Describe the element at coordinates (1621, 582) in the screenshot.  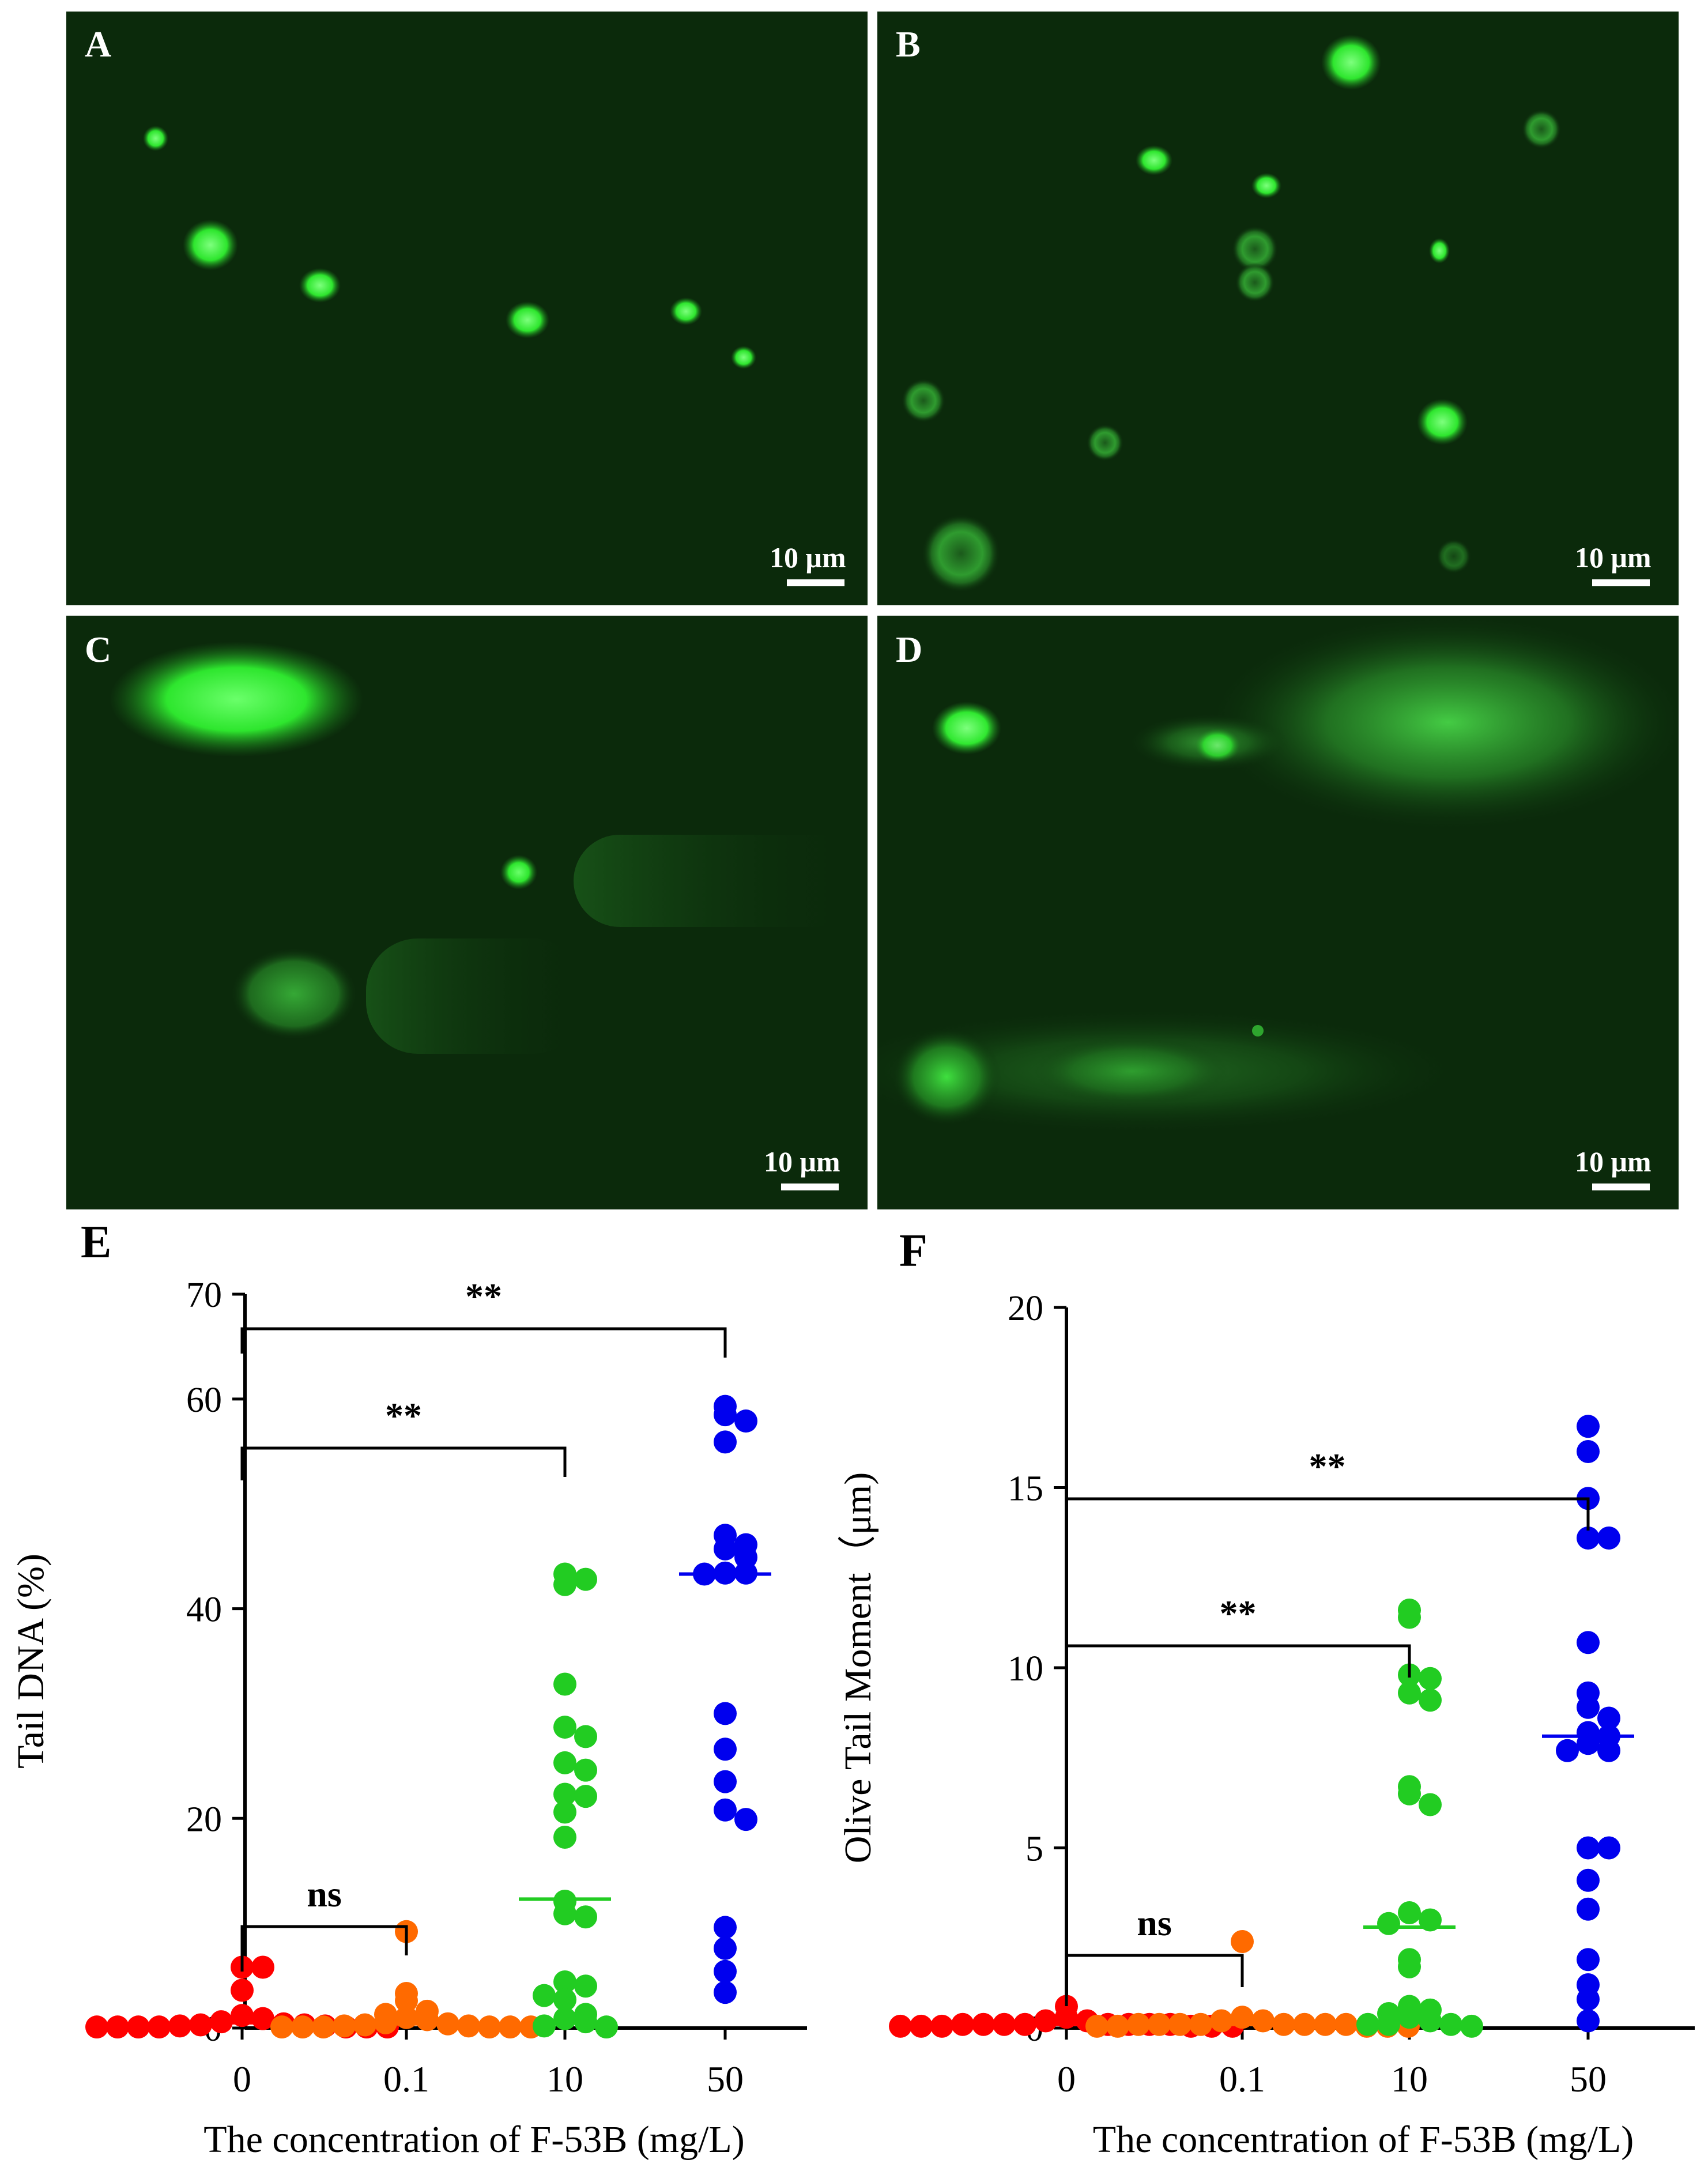
I see `scale-bar-b` at that location.